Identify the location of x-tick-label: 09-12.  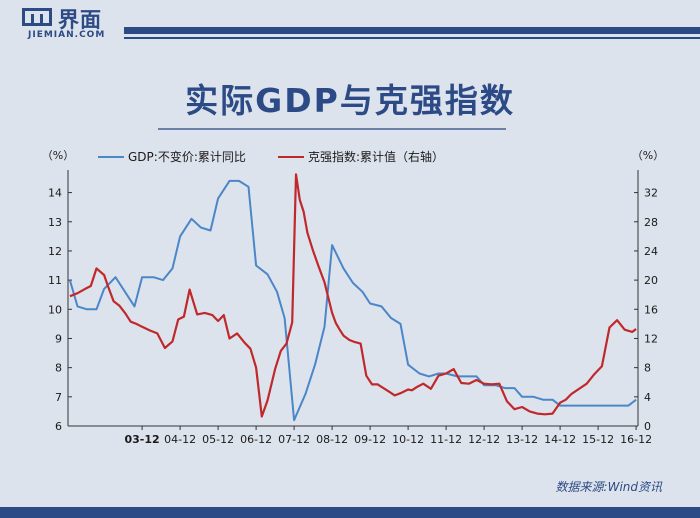
(370, 439).